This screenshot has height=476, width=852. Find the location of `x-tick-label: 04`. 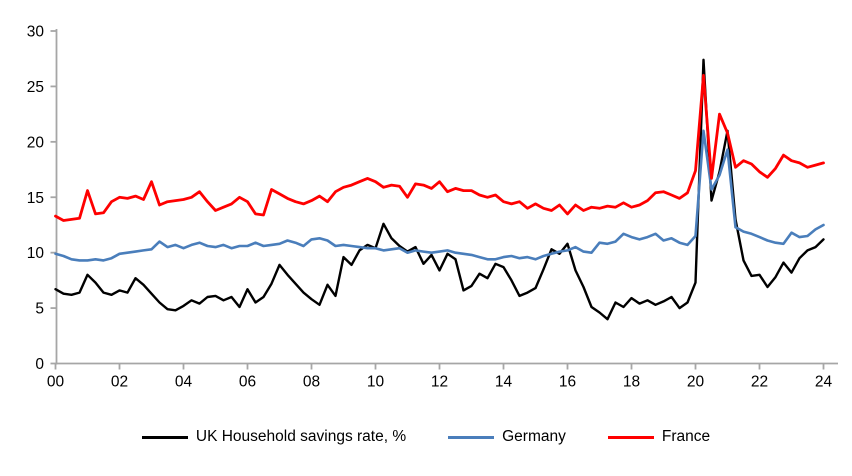

x-tick-label: 04 is located at coordinates (184, 382).